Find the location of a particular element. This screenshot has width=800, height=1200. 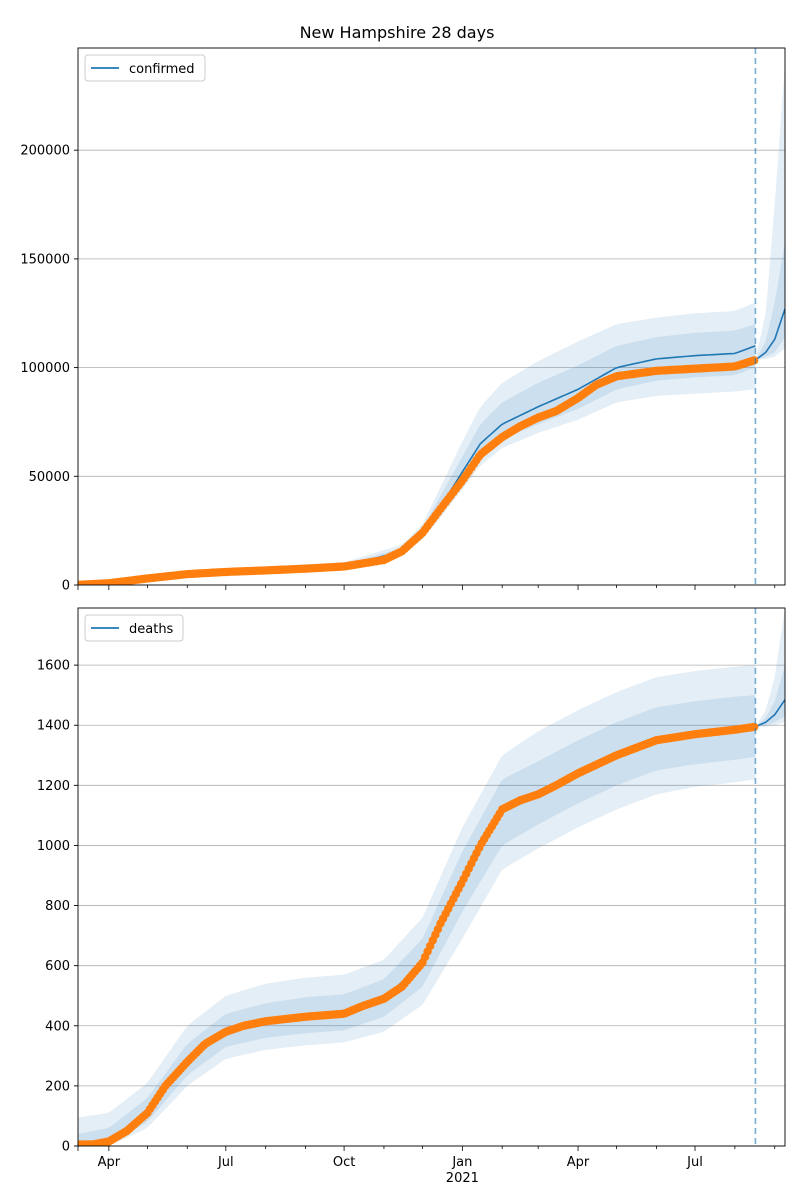

confirmed-legend: confirmed is located at coordinates (145, 68).